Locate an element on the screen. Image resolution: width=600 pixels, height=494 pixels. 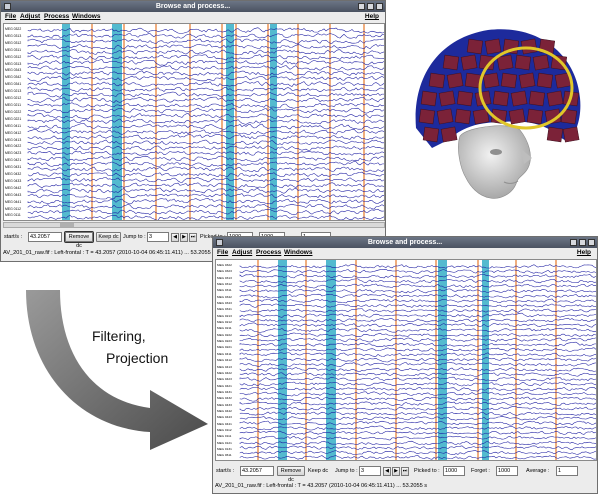
channel-label: MEG 0131 is located at coordinates (224, 448).